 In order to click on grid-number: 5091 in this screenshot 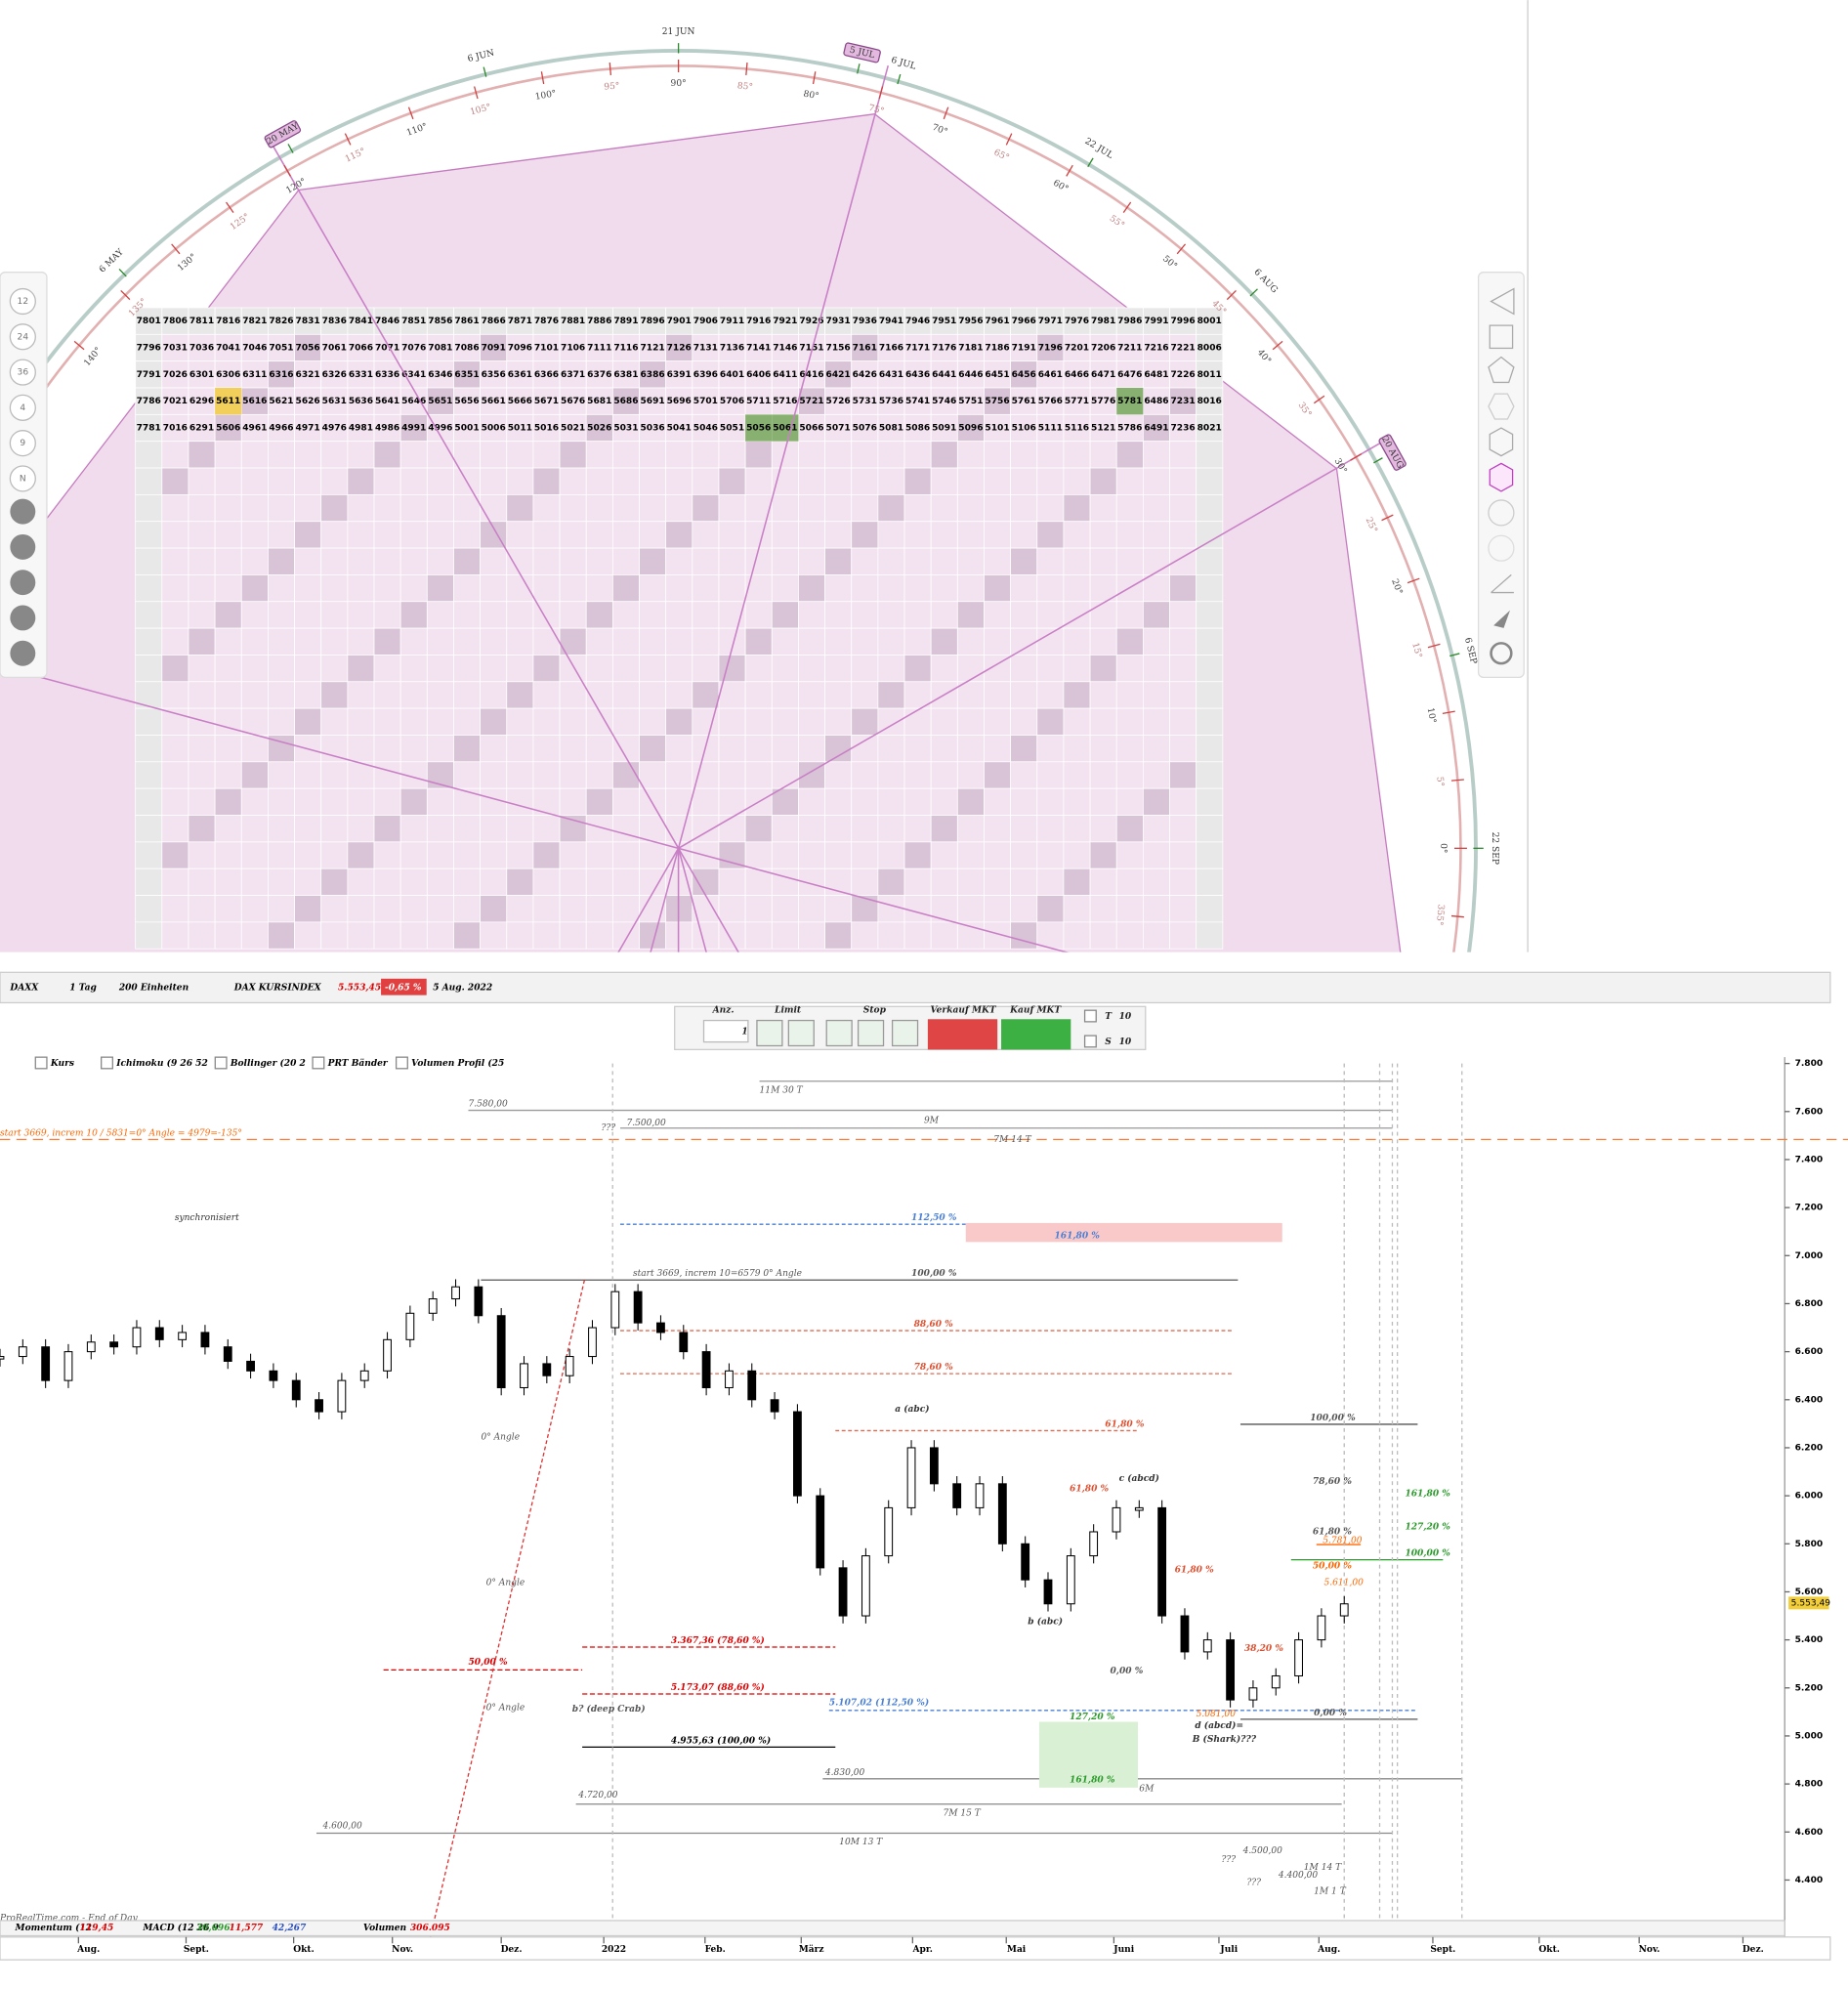, I will do `click(944, 429)`.